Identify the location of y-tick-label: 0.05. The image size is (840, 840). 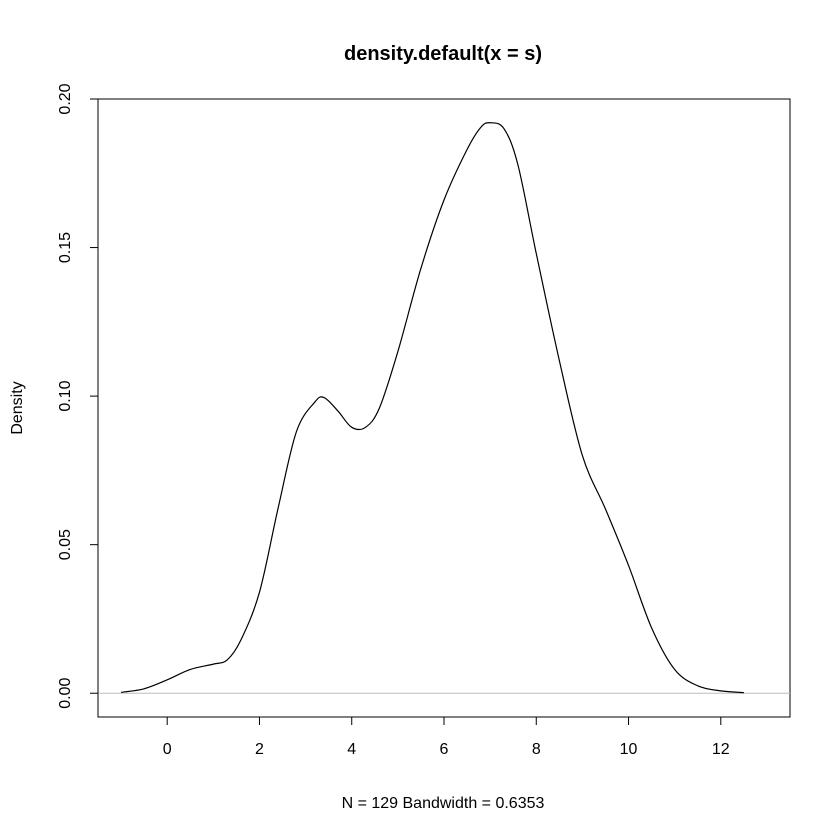
(65, 544).